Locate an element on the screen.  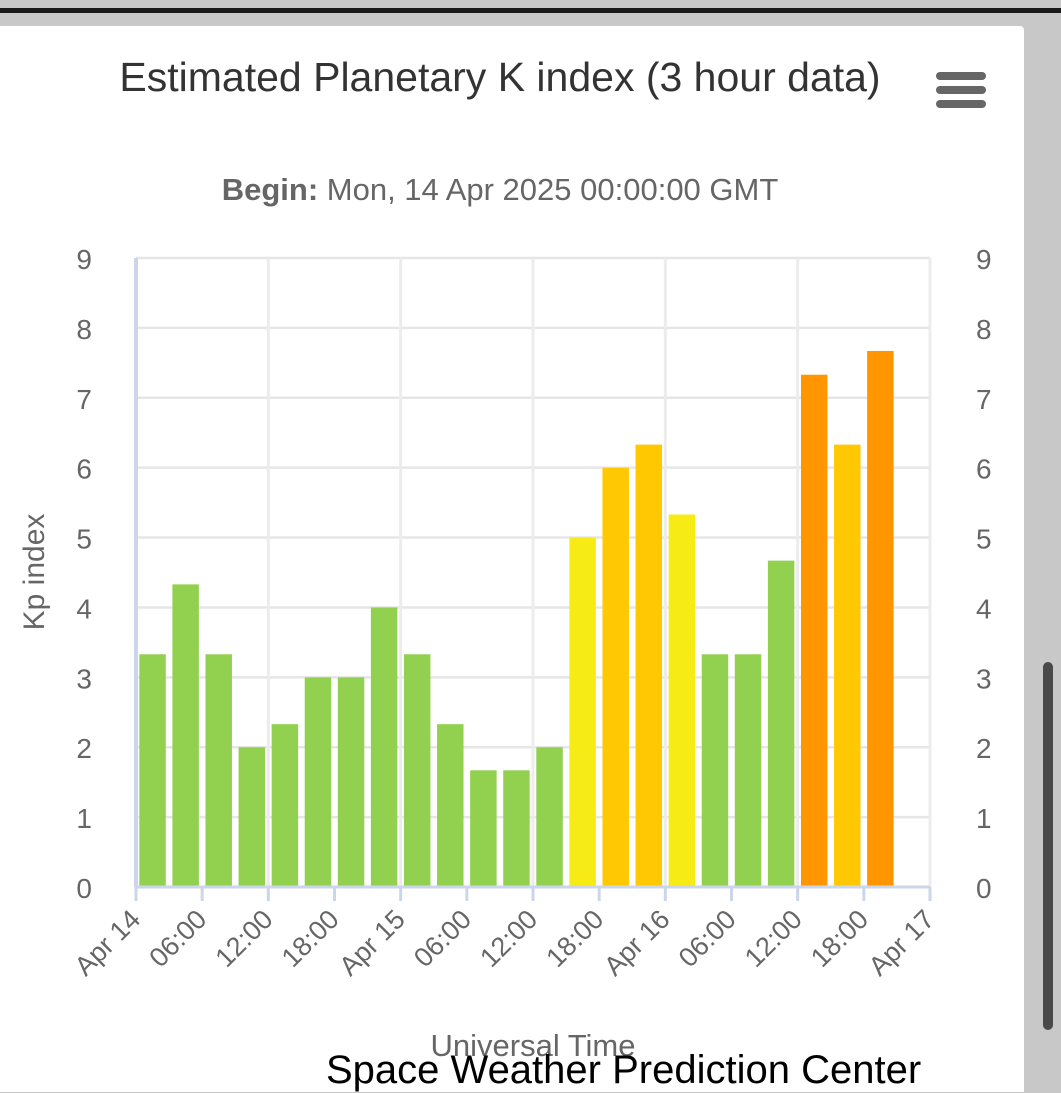
x-tick-label: Apr 17 is located at coordinates (901, 942).